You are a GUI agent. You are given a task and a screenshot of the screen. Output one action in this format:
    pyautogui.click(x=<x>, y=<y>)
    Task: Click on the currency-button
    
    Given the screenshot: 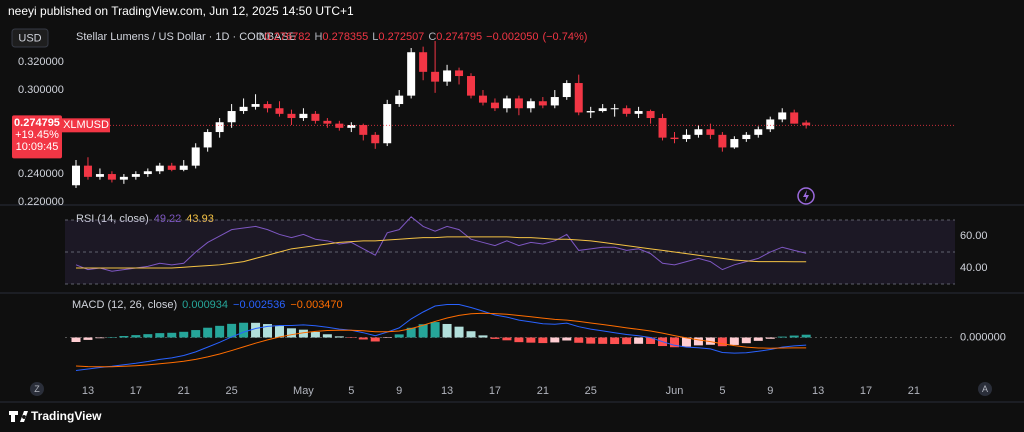 What is the action you would take?
    pyautogui.click(x=30, y=38)
    